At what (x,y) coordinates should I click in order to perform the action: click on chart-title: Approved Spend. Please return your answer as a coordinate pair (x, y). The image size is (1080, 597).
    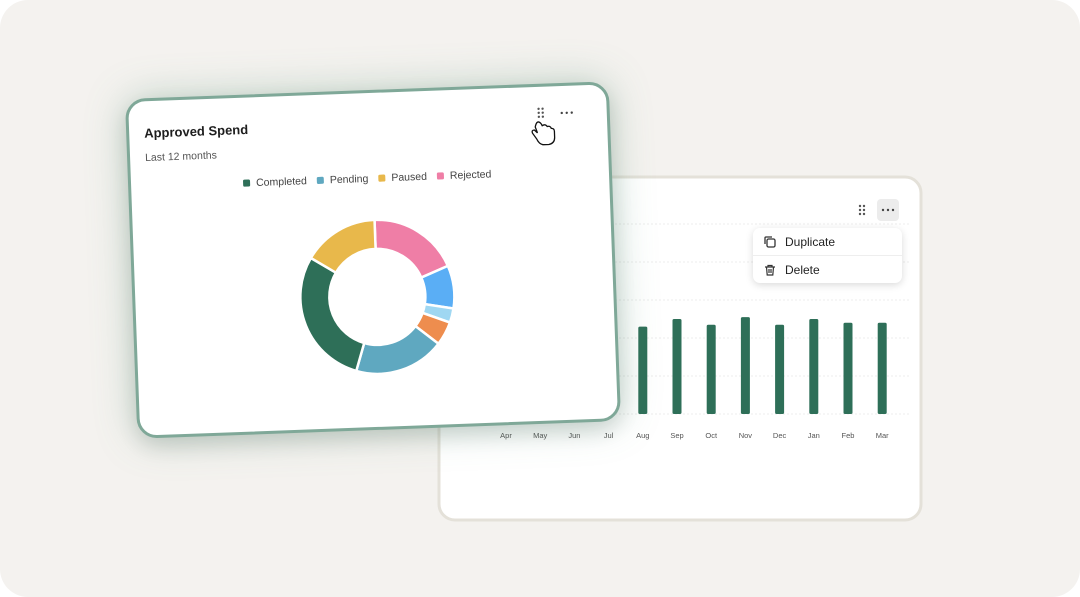
    Looking at the image, I should click on (196, 131).